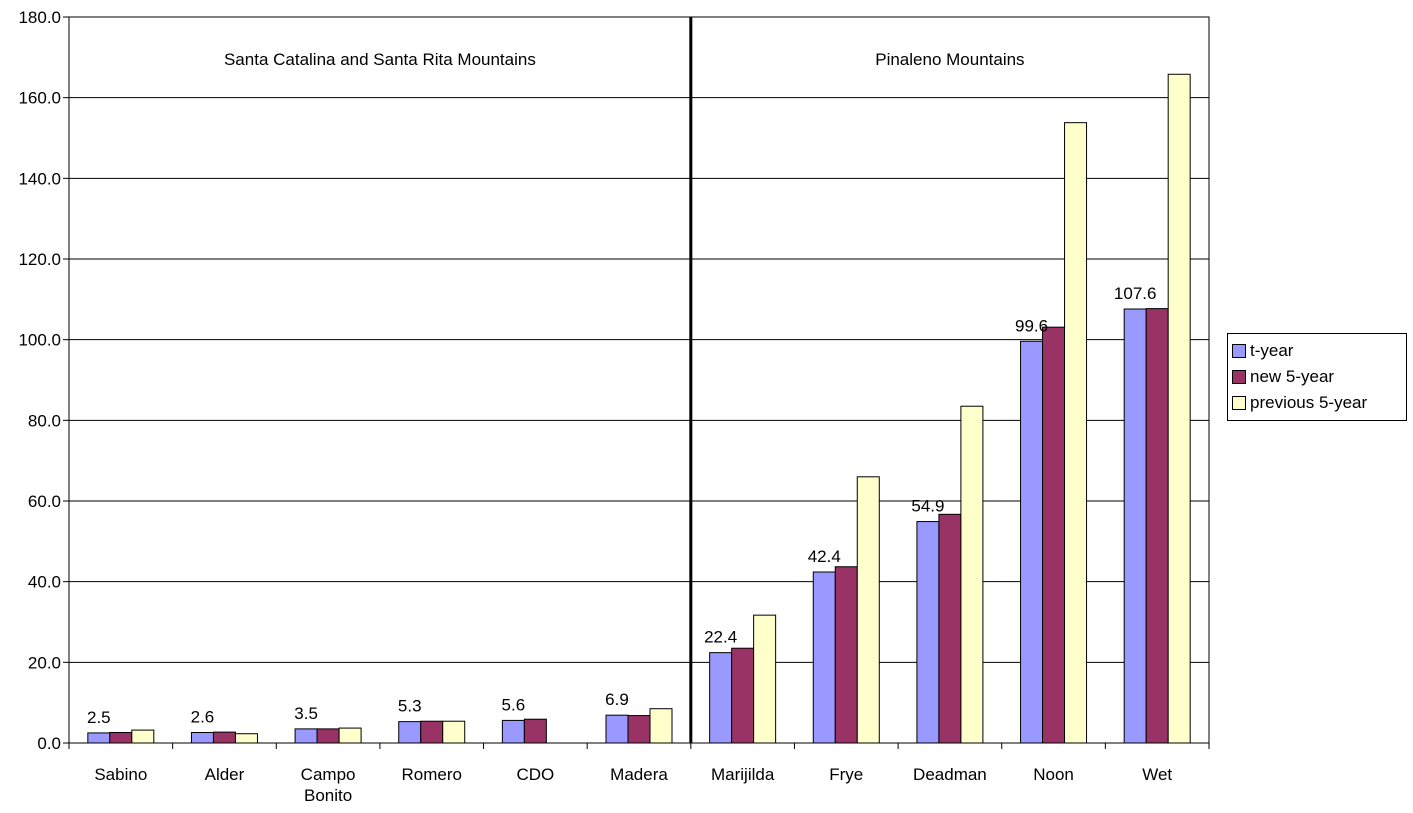  Describe the element at coordinates (44, 662) in the screenshot. I see `y-tick-label: 20.0` at that location.